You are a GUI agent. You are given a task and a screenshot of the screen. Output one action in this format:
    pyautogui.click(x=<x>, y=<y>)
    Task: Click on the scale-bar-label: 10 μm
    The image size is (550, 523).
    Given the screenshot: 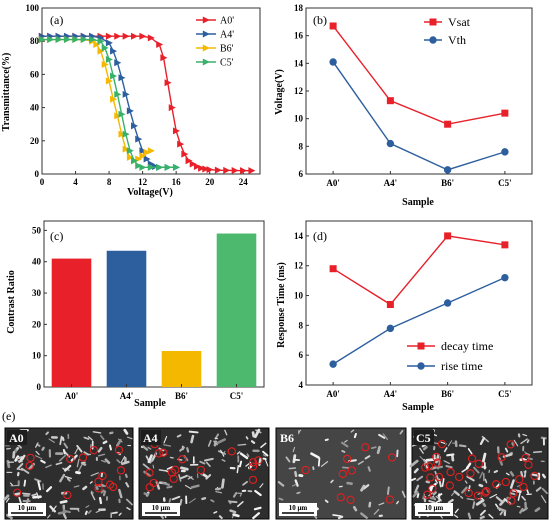 What is the action you would take?
    pyautogui.click(x=27, y=508)
    